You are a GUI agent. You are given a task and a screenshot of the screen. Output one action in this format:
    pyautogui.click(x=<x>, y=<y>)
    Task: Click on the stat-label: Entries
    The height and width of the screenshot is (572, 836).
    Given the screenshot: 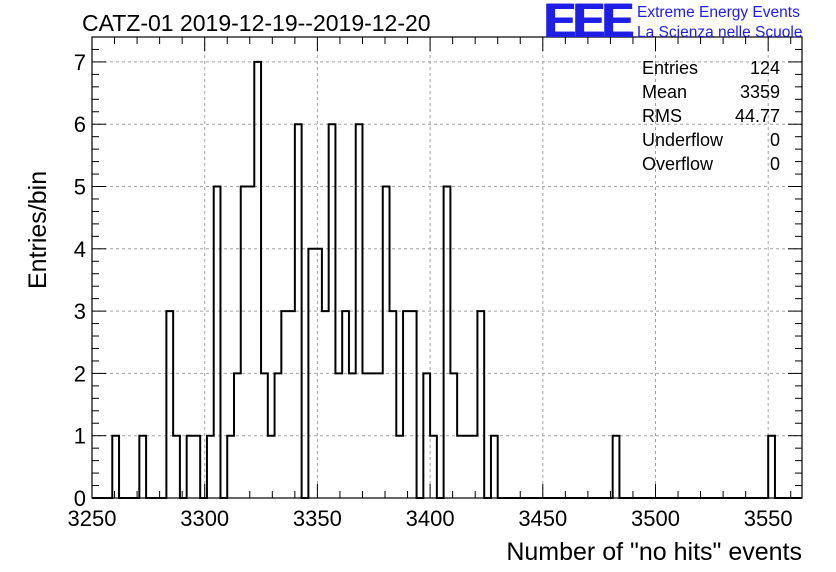 What is the action you would take?
    pyautogui.click(x=670, y=68)
    